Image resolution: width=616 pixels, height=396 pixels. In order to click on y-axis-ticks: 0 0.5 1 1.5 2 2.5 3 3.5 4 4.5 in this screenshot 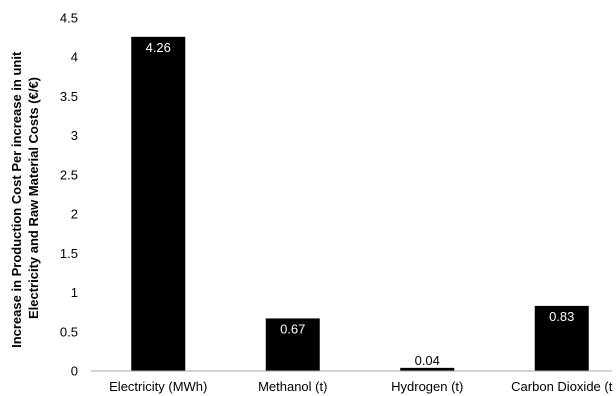, I will do `click(69, 195)`.